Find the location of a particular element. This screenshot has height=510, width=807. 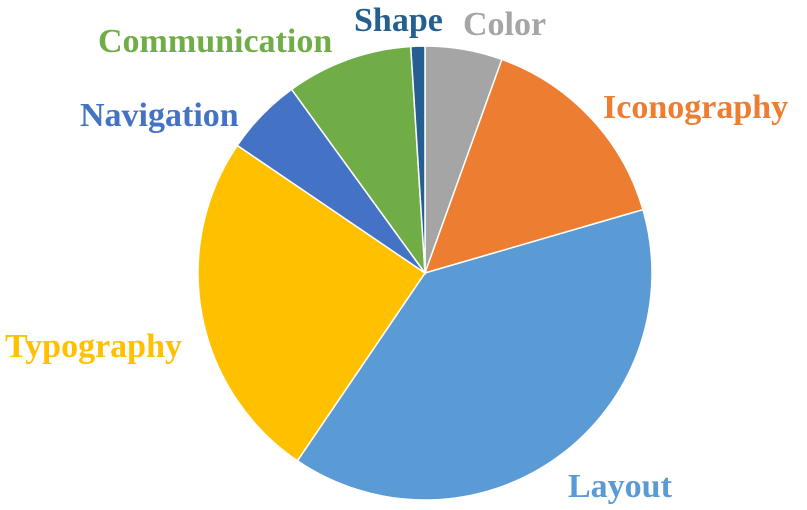

pie-label-shape: Shape is located at coordinates (398, 20).